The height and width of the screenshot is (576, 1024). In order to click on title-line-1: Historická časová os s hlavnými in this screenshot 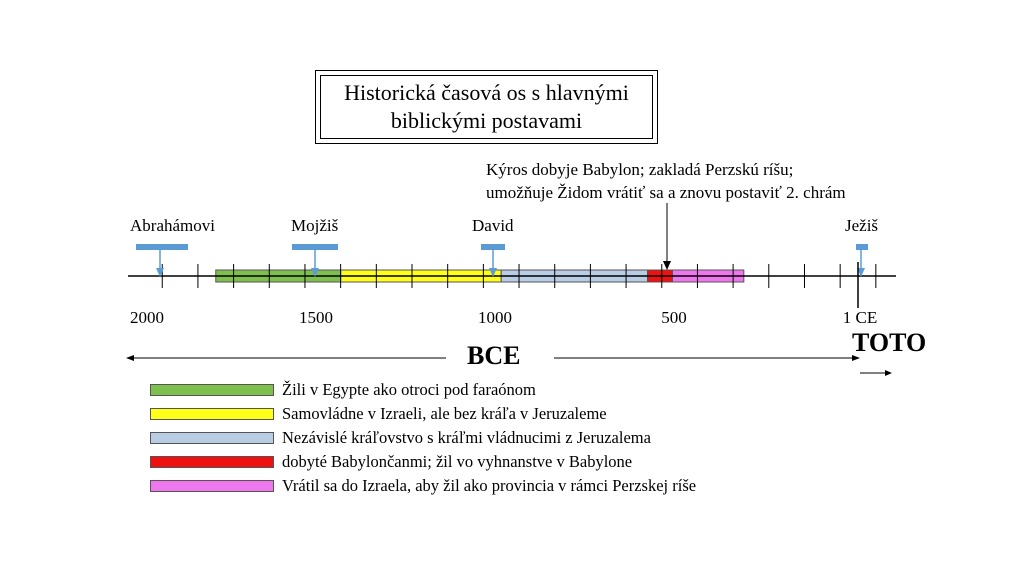, I will do `click(486, 92)`.